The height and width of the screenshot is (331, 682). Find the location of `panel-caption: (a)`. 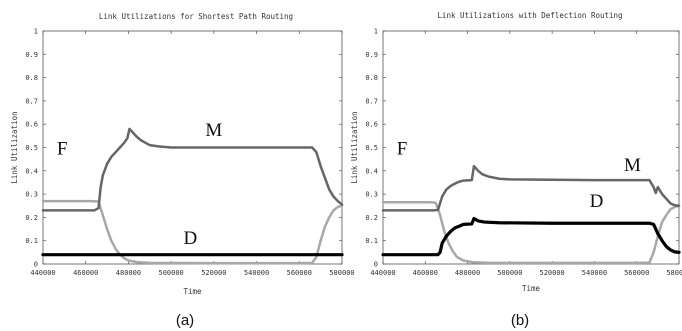

panel-caption: (a) is located at coordinates (185, 320).